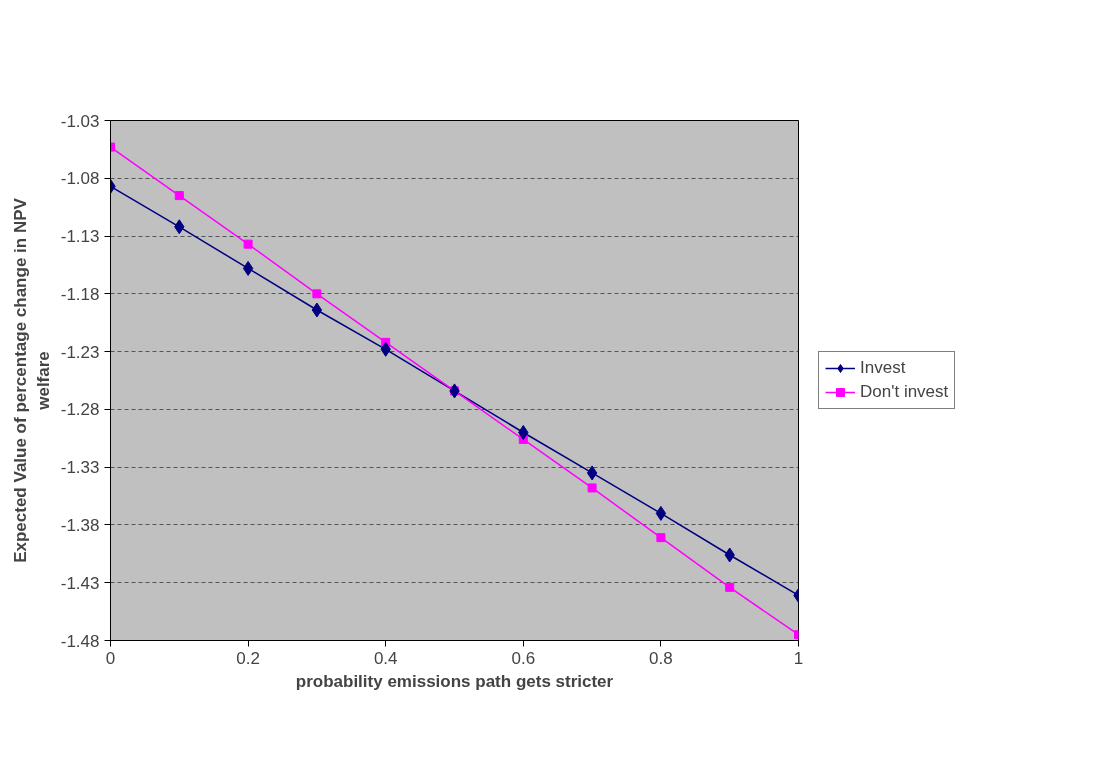  What do you see at coordinates (904, 392) in the screenshot?
I see `legend-label: Don't invest` at bounding box center [904, 392].